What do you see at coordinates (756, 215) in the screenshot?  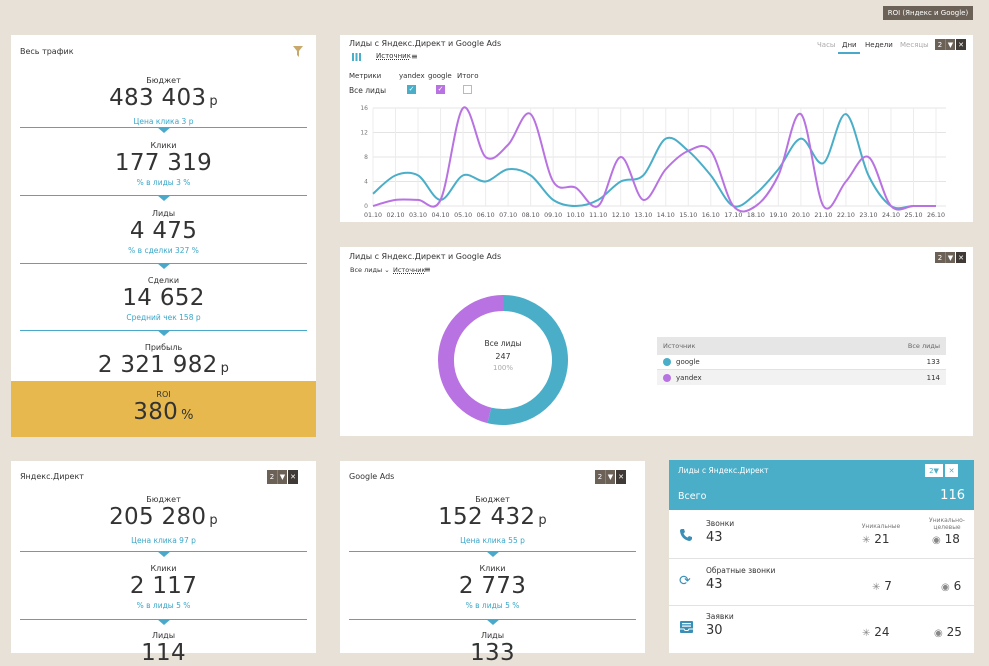 I see `x-tick-label: 18.10` at bounding box center [756, 215].